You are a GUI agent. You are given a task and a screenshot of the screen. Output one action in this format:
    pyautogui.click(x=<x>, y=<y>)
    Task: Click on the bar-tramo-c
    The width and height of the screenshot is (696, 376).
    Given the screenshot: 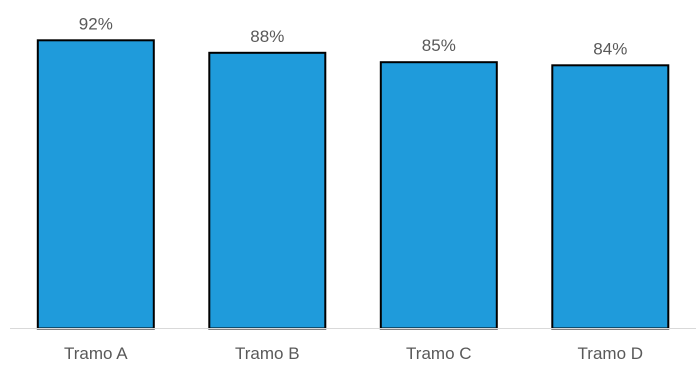 What is the action you would take?
    pyautogui.click(x=438, y=195)
    